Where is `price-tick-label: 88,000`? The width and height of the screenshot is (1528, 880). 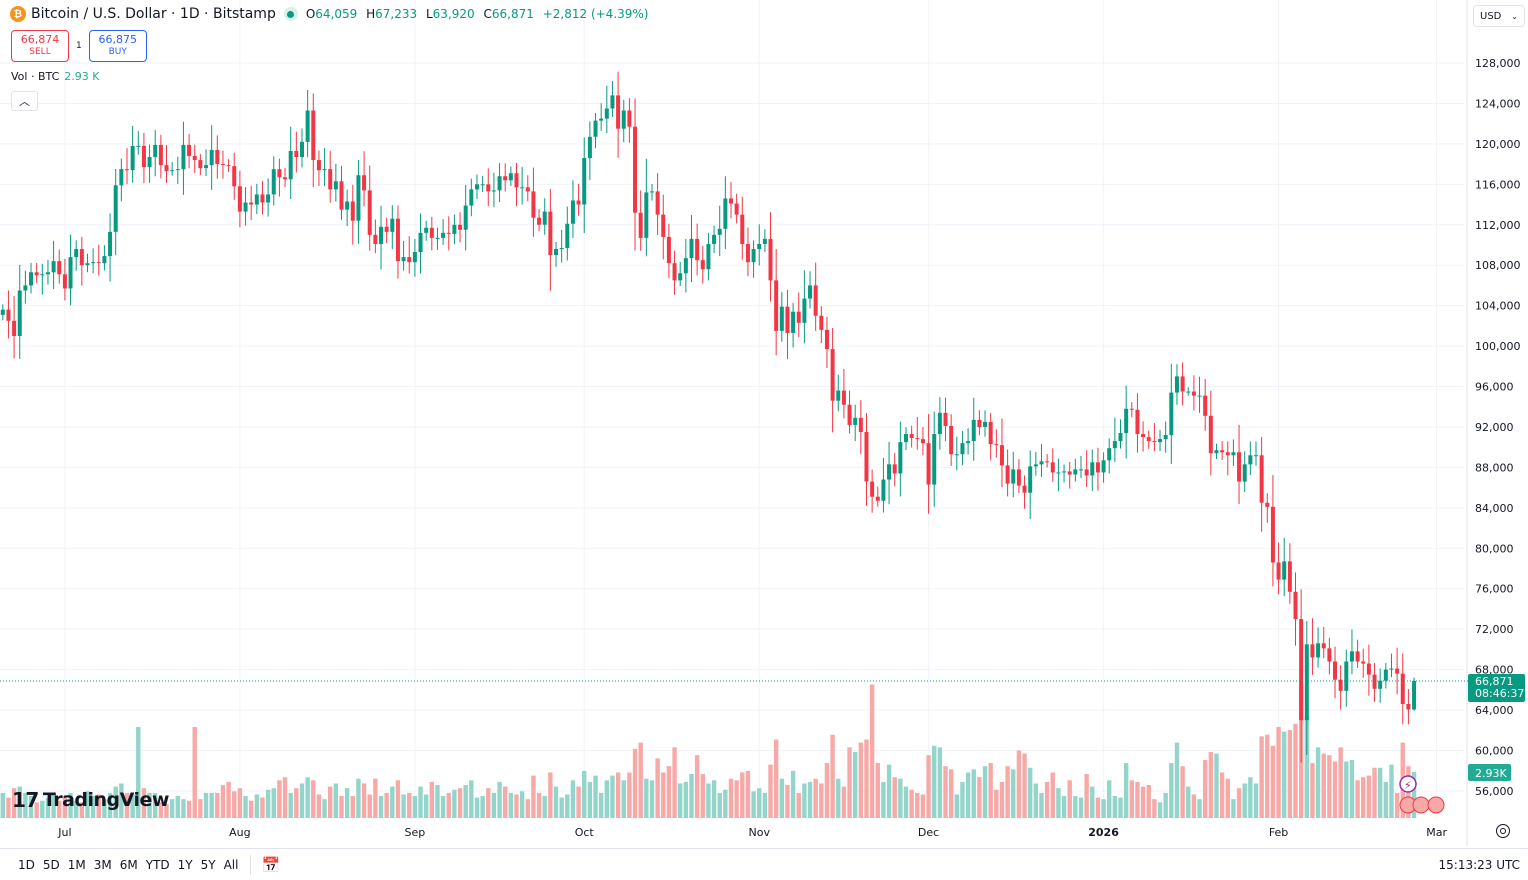 price-tick-label: 88,000 is located at coordinates (1494, 467).